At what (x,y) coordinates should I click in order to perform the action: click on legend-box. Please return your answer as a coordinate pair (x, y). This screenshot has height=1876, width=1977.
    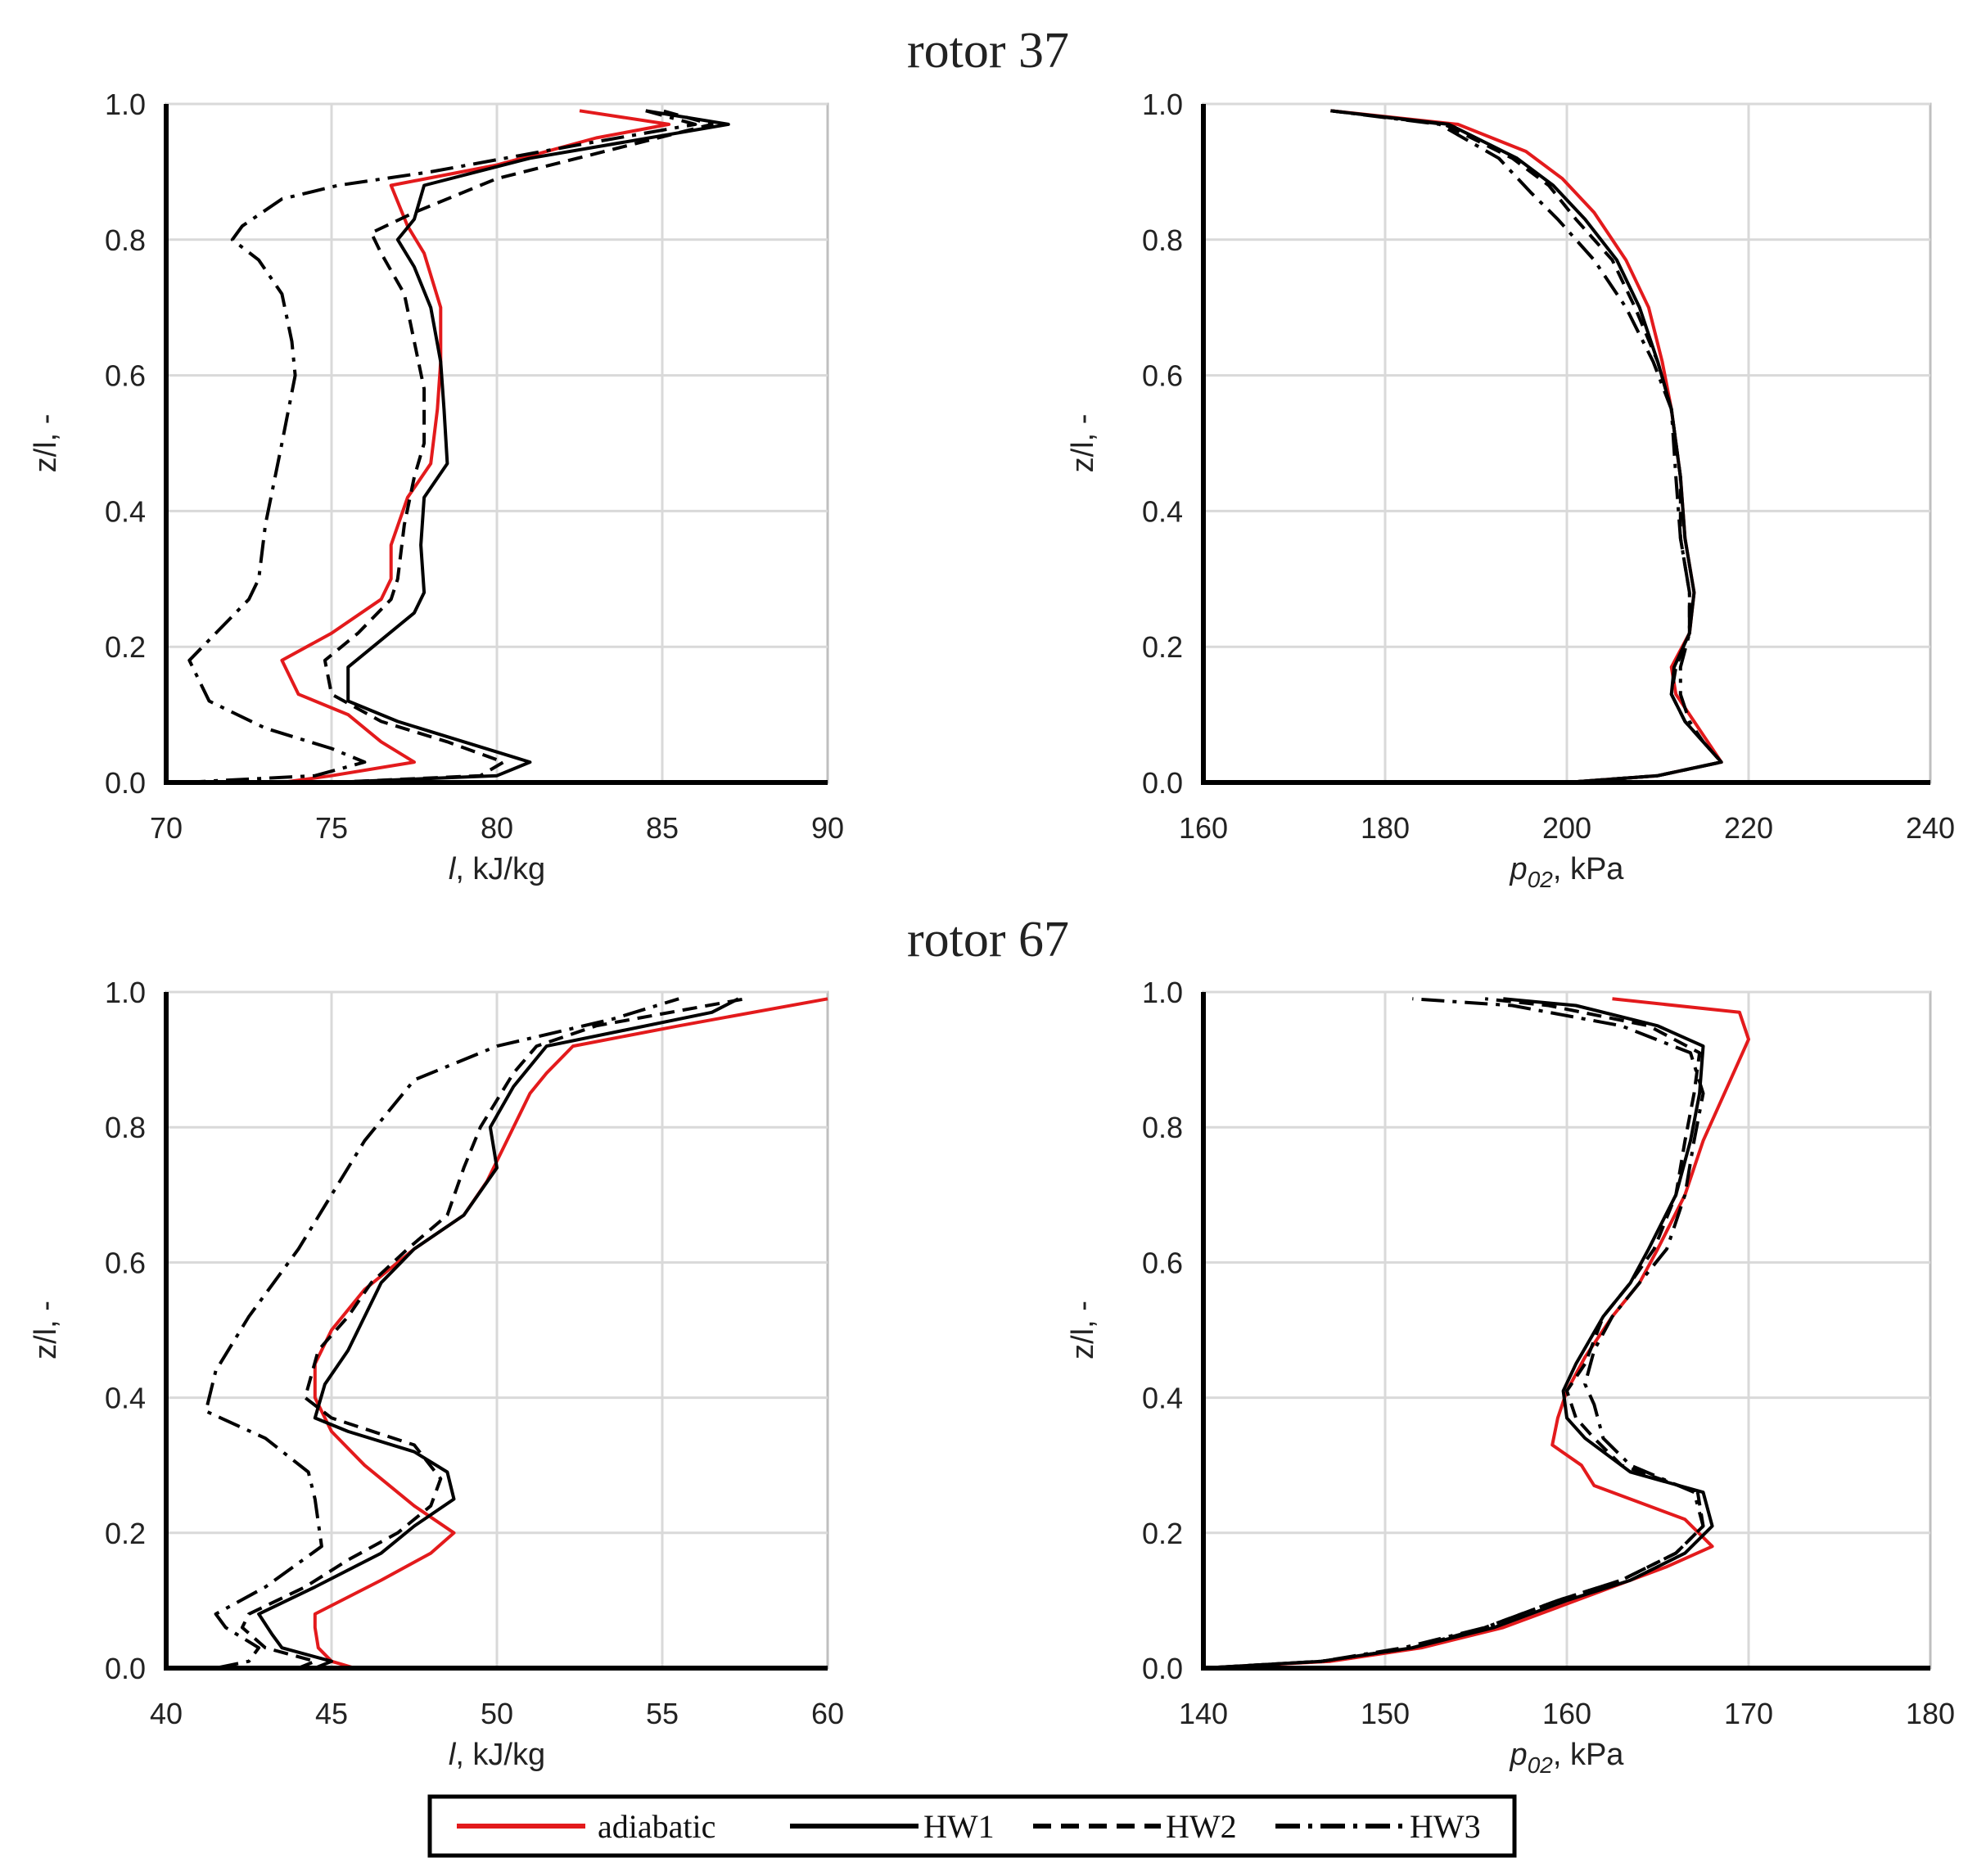
    Looking at the image, I should click on (972, 1826).